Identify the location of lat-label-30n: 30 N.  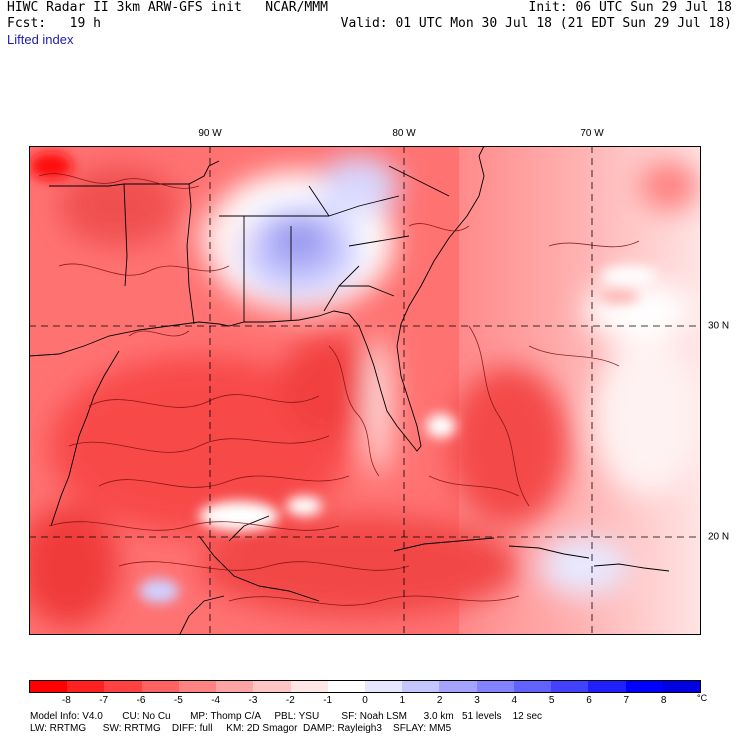
(719, 326).